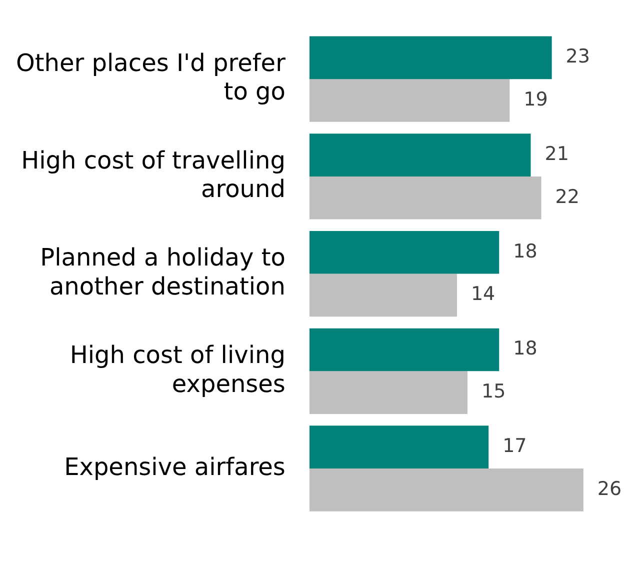  I want to click on data-label: 22, so click(567, 197).